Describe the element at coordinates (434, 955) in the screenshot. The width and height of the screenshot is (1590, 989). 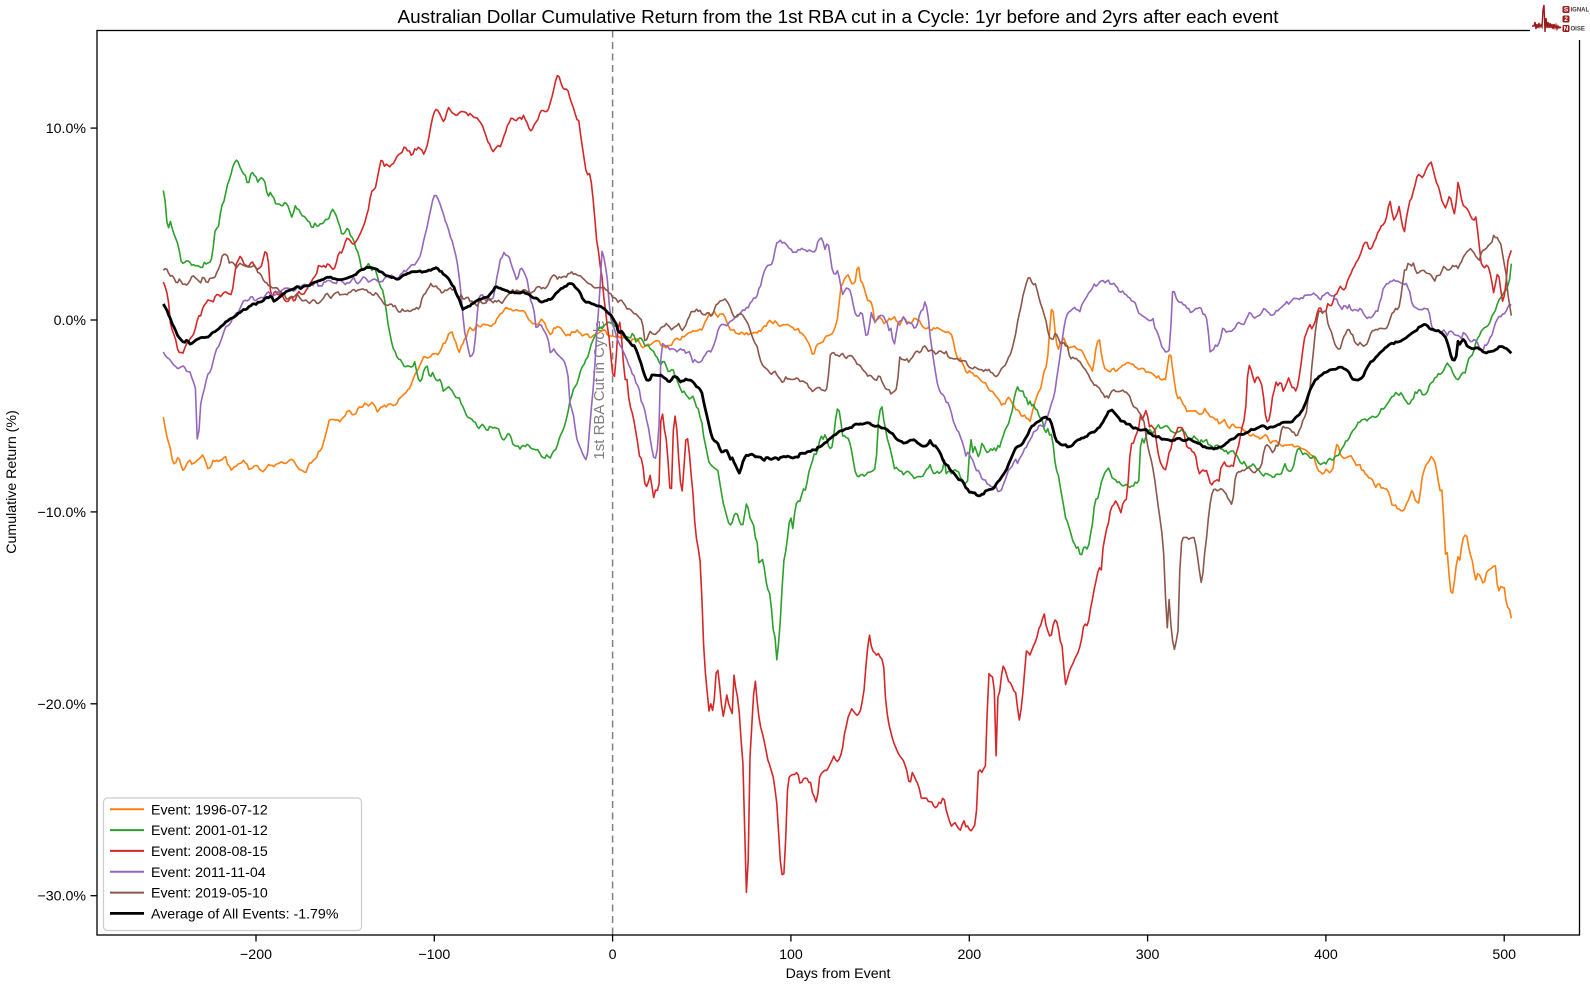
I see `svg-text: −100` at that location.